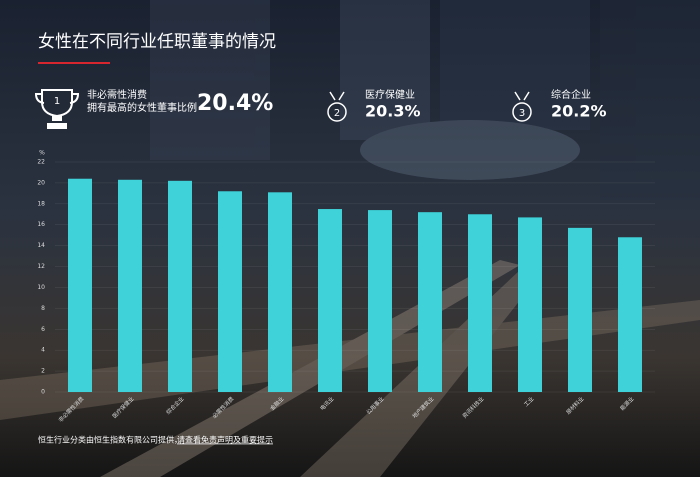 This screenshot has height=477, width=700. I want to click on award-rank: 2, so click(337, 113).